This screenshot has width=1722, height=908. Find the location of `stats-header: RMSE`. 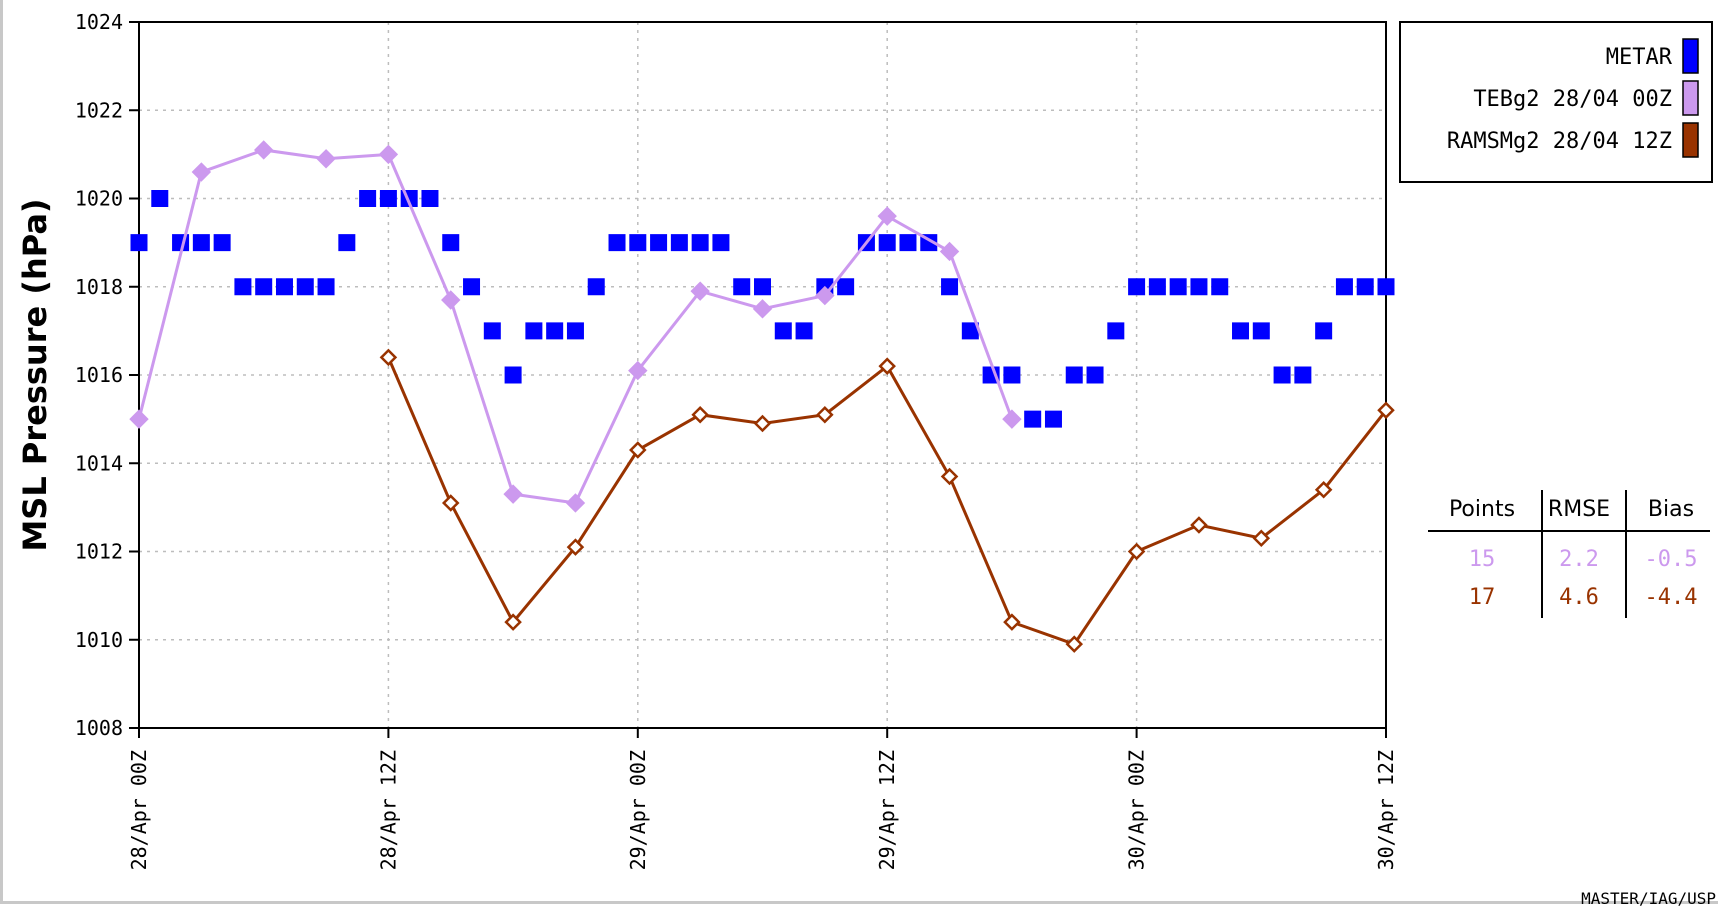

stats-header: RMSE is located at coordinates (1579, 509).